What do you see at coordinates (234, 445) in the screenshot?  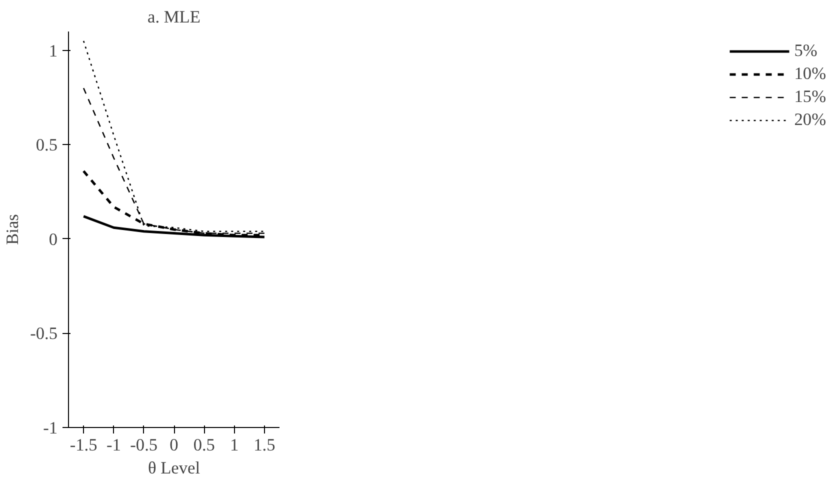 I see `x-tick-label: 1` at bounding box center [234, 445].